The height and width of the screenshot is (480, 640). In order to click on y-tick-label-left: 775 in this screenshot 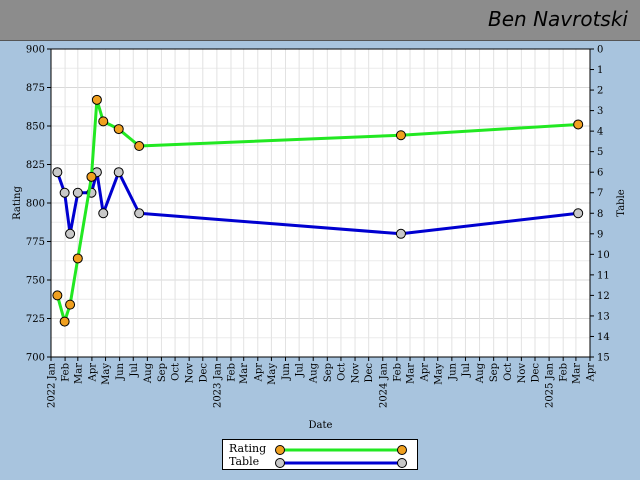, I will do `click(35, 242)`.